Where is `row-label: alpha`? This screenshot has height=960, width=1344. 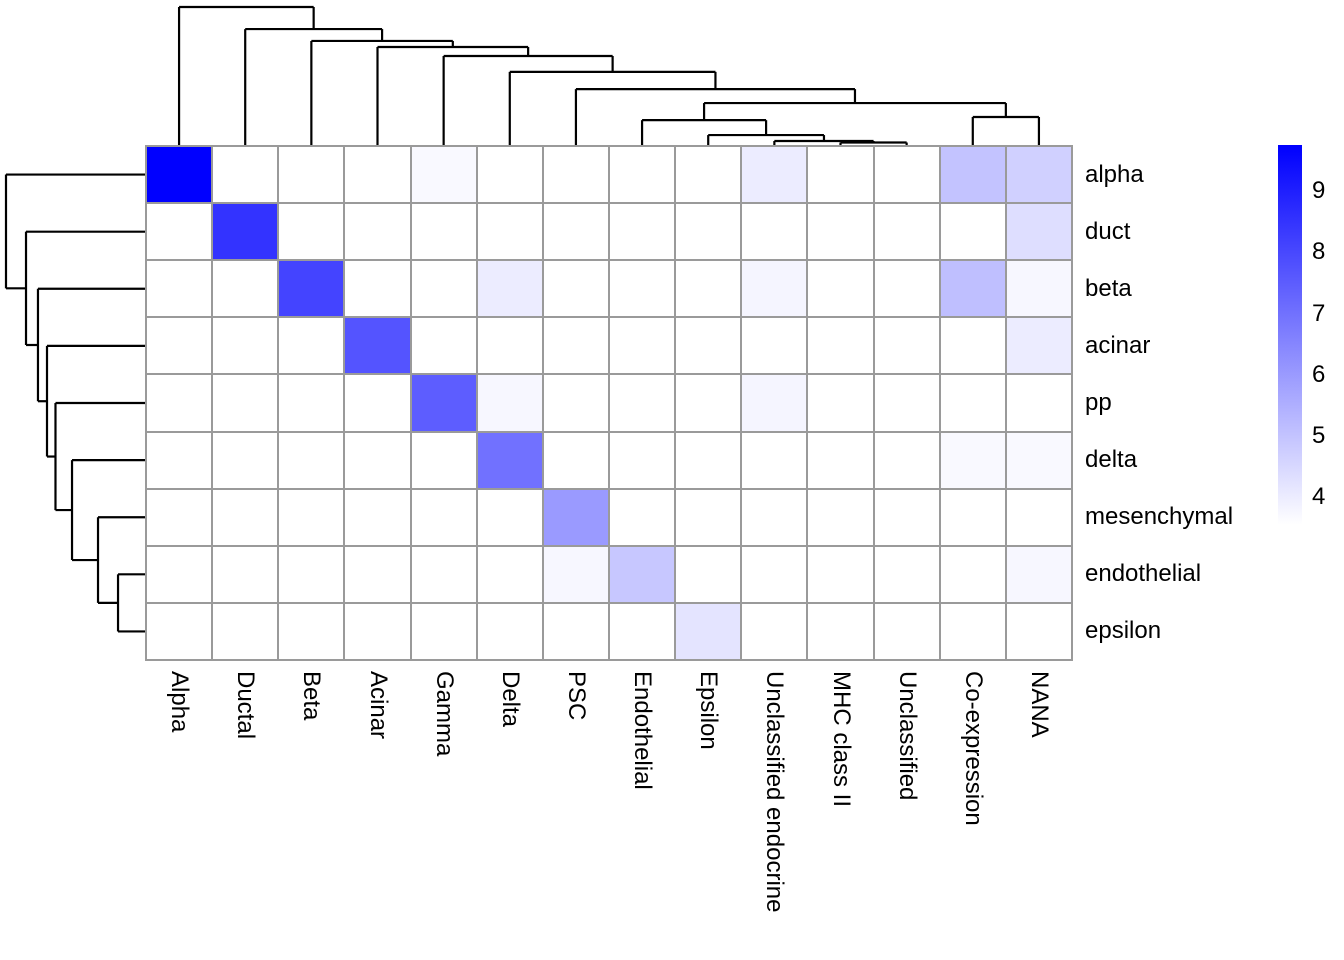 row-label: alpha is located at coordinates (1114, 174).